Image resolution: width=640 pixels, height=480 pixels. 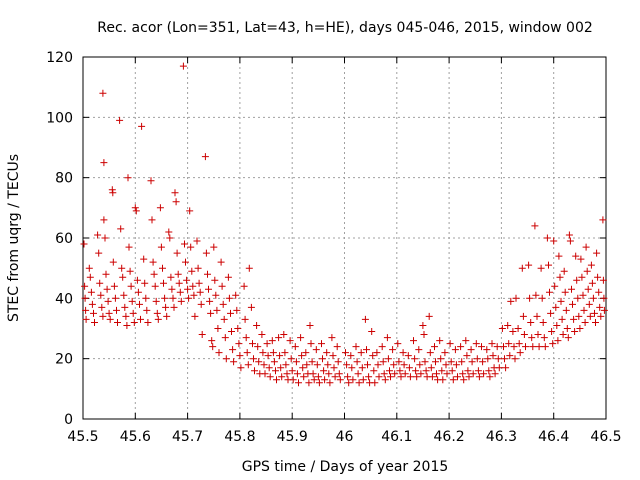 I want to click on y-tick-label: 60, so click(x=64, y=239).